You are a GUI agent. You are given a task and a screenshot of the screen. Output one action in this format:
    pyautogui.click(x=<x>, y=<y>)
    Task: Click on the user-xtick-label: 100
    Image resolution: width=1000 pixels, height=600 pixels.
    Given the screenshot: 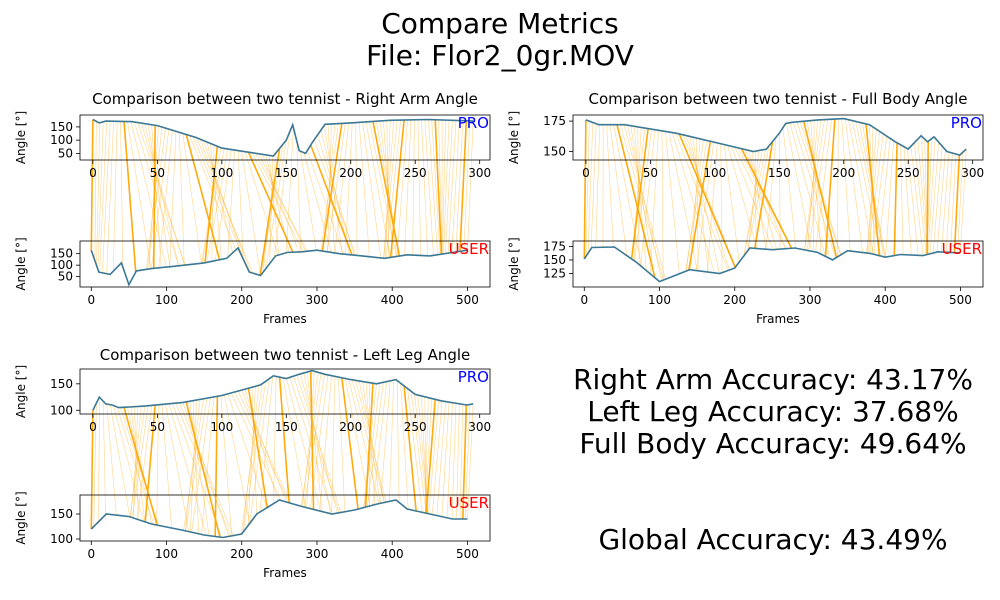 What is the action you would take?
    pyautogui.click(x=166, y=300)
    